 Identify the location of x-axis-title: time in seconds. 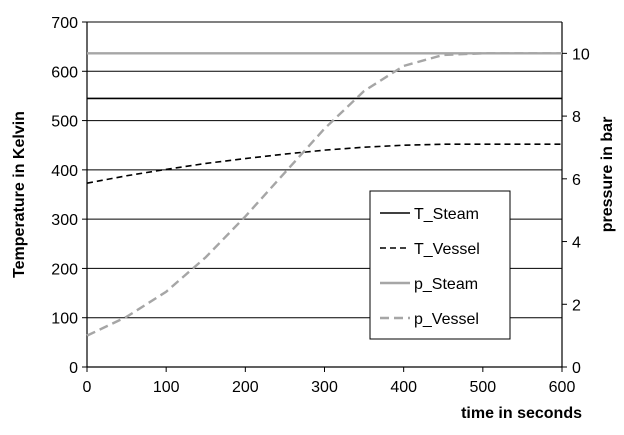
(521, 413).